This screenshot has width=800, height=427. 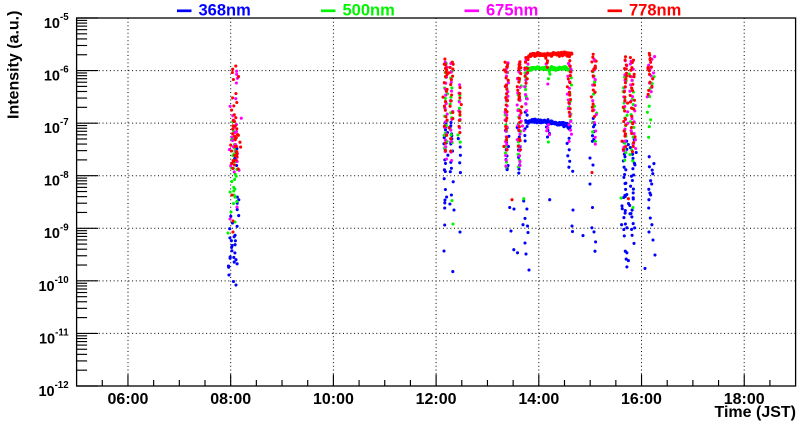 I want to click on svg-text: 06:00, so click(x=128, y=399).